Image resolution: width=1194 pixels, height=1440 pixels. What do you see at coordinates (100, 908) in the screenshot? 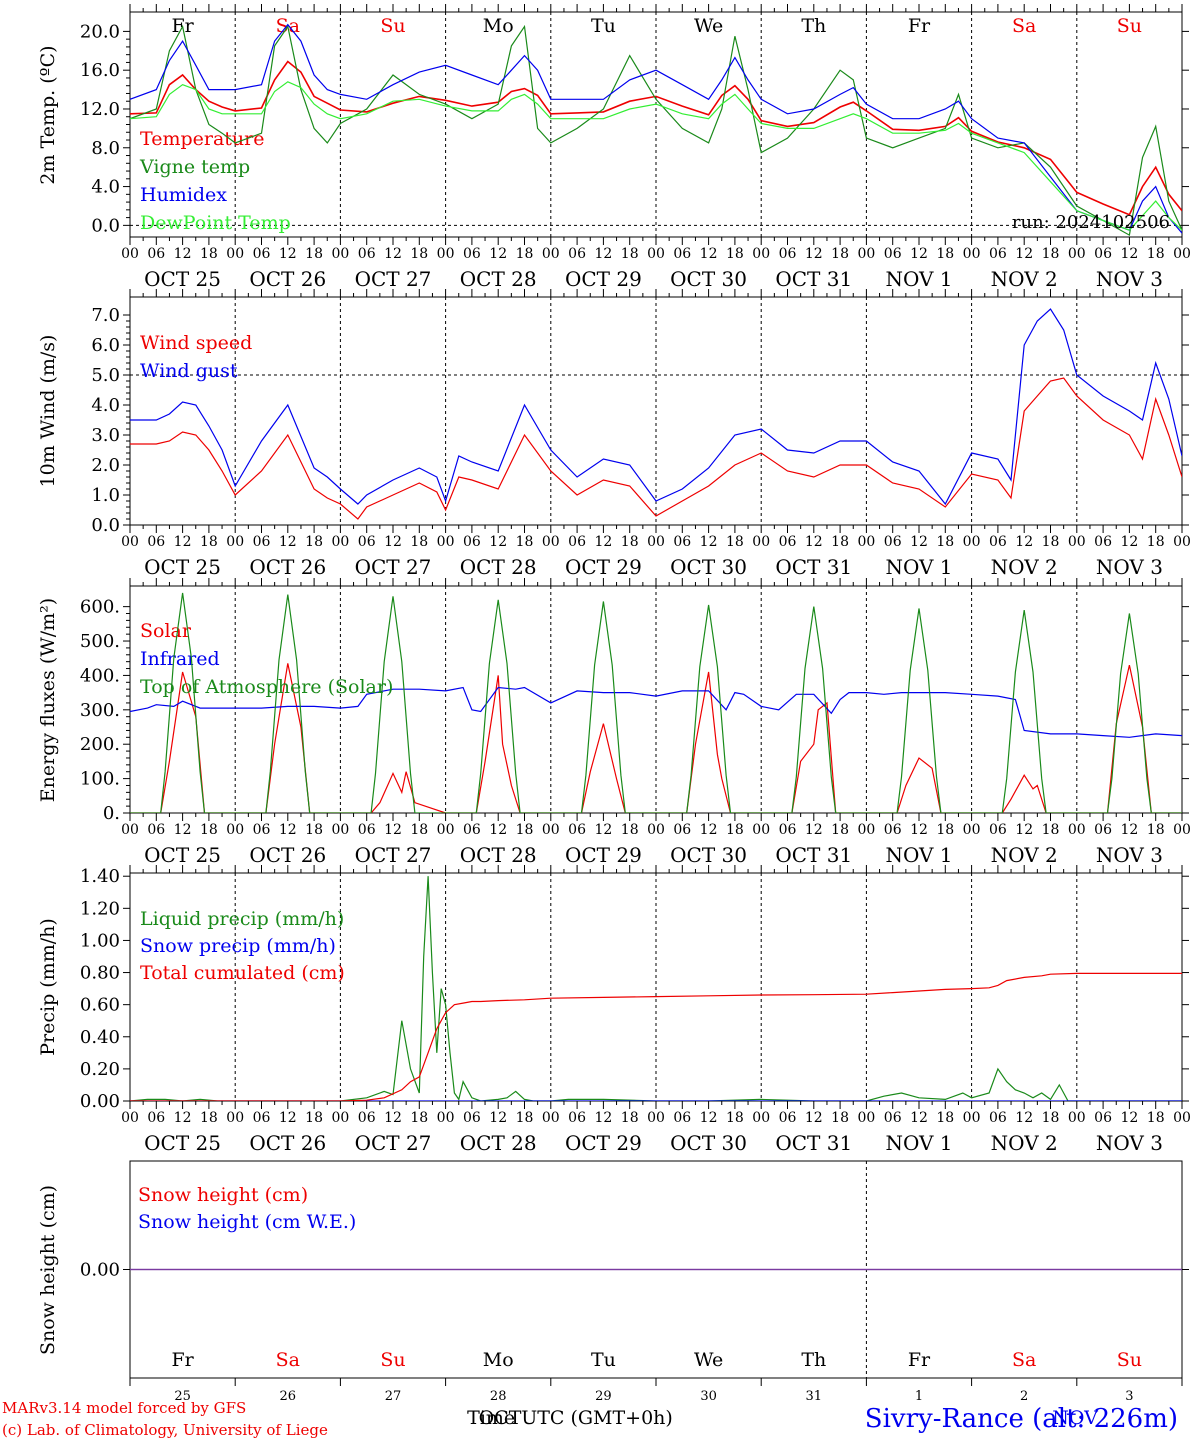
I see `y-tick-label: 1.20` at bounding box center [100, 908].